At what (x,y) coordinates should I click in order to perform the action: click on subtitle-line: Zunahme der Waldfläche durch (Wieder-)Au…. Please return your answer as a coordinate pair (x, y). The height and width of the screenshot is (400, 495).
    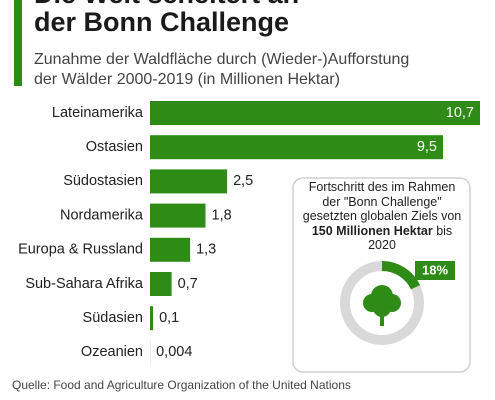
    Looking at the image, I should click on (221, 59).